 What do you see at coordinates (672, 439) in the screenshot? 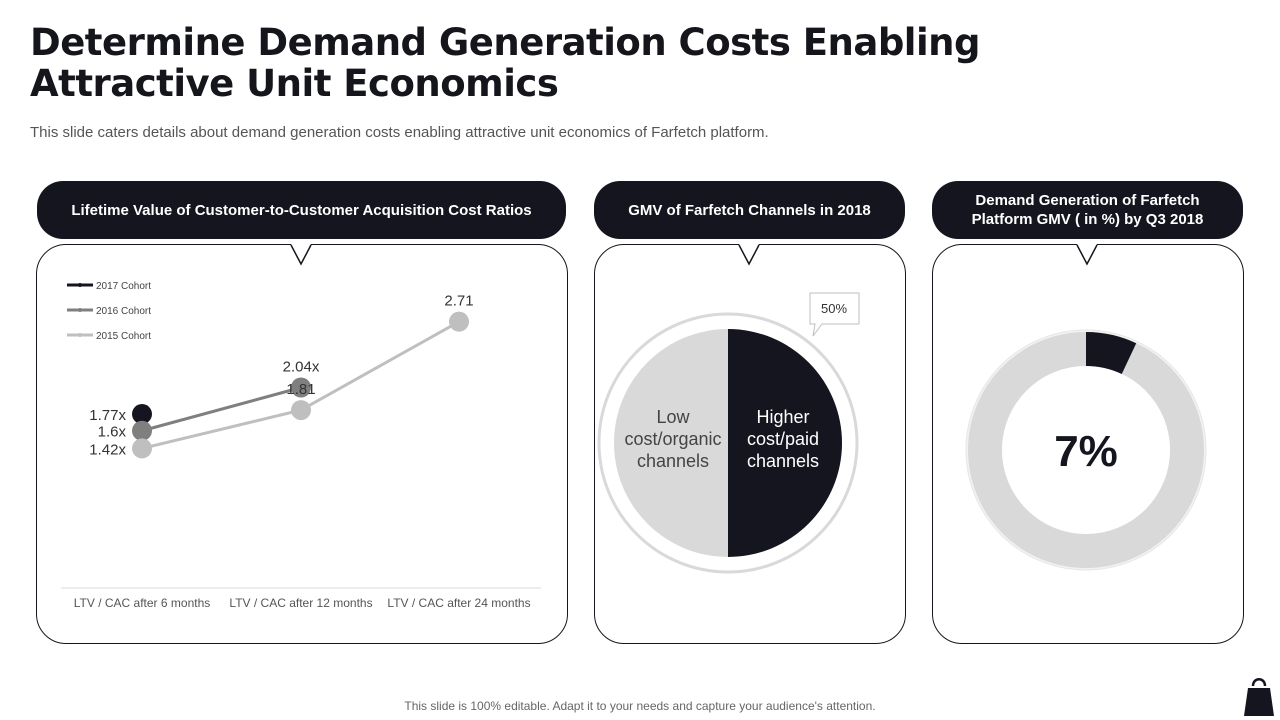
I see `slice-label: Low cost/organic channels` at bounding box center [672, 439].